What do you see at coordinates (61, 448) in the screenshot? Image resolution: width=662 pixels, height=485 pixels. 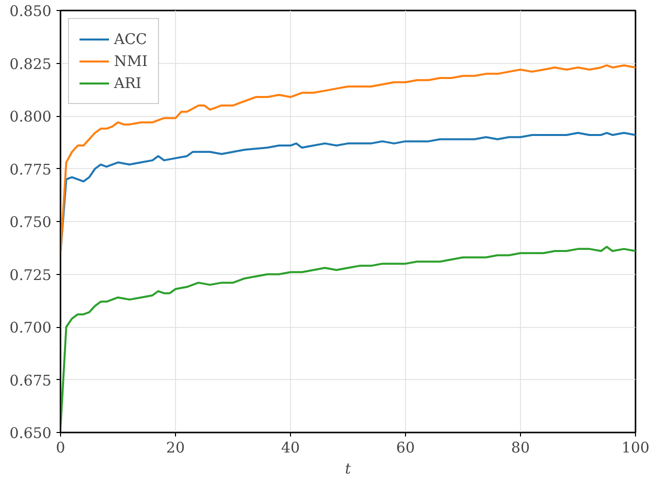 I see `x-tick-label: 0` at bounding box center [61, 448].